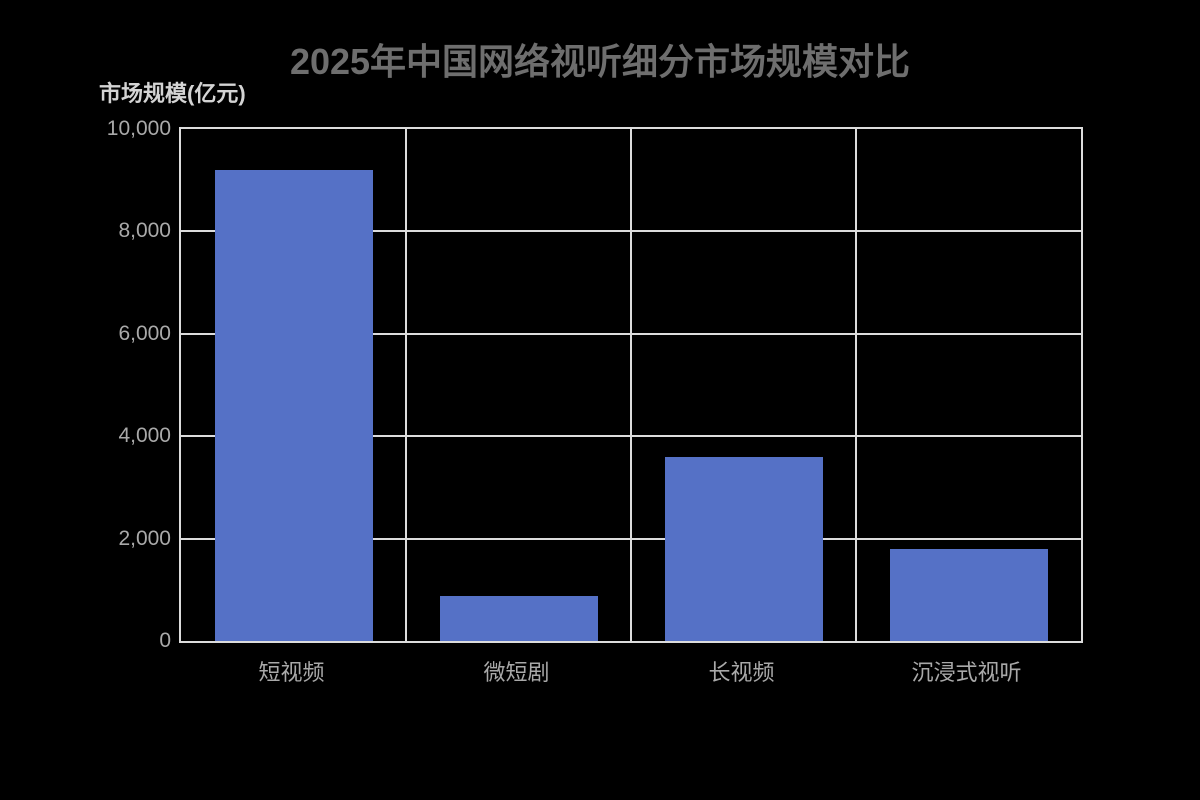 The height and width of the screenshot is (800, 1200). I want to click on y-axis-title: 市场规模(亿元), so click(172, 93).